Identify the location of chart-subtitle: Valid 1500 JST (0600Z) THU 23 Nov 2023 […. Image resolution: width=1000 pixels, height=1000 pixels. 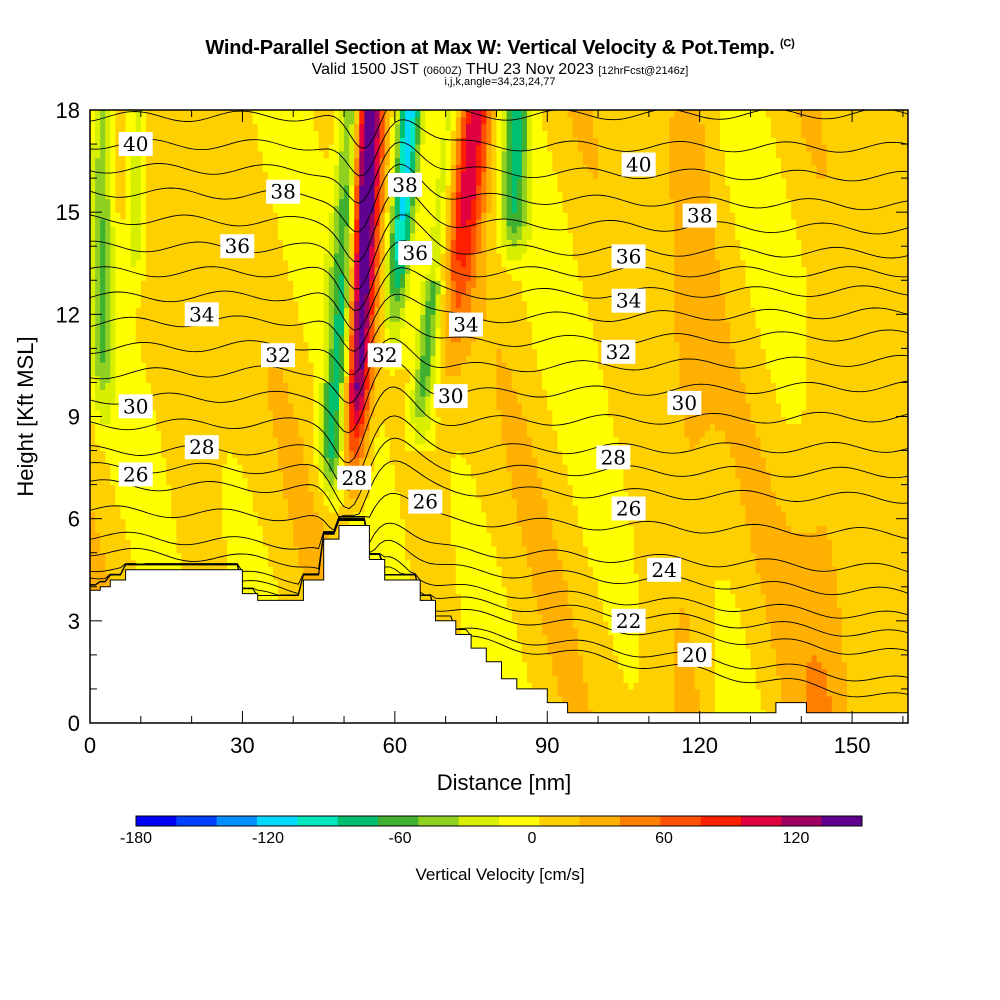
(500, 70).